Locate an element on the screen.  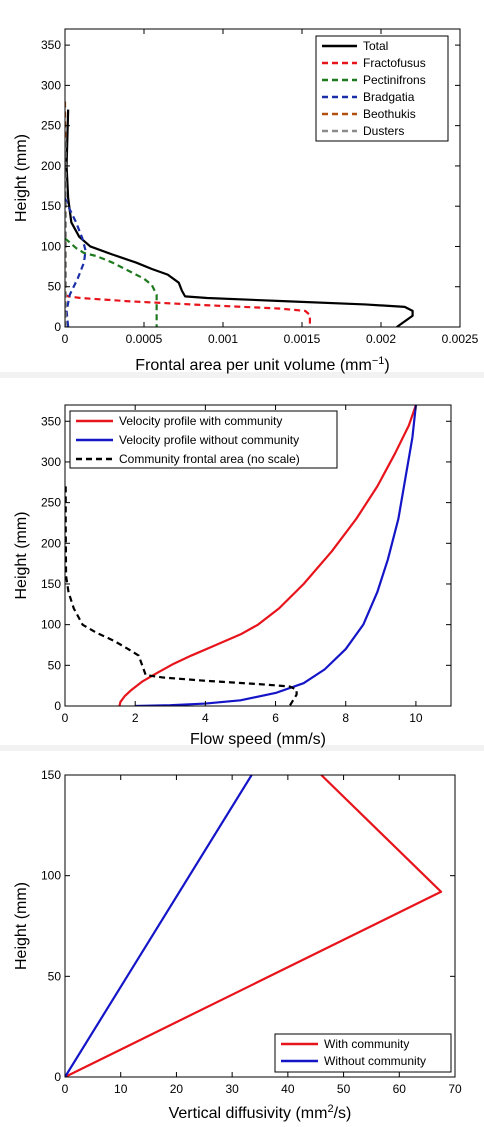
x-axis-label: Frontal area per unit volume (mm−1) is located at coordinates (262, 364).